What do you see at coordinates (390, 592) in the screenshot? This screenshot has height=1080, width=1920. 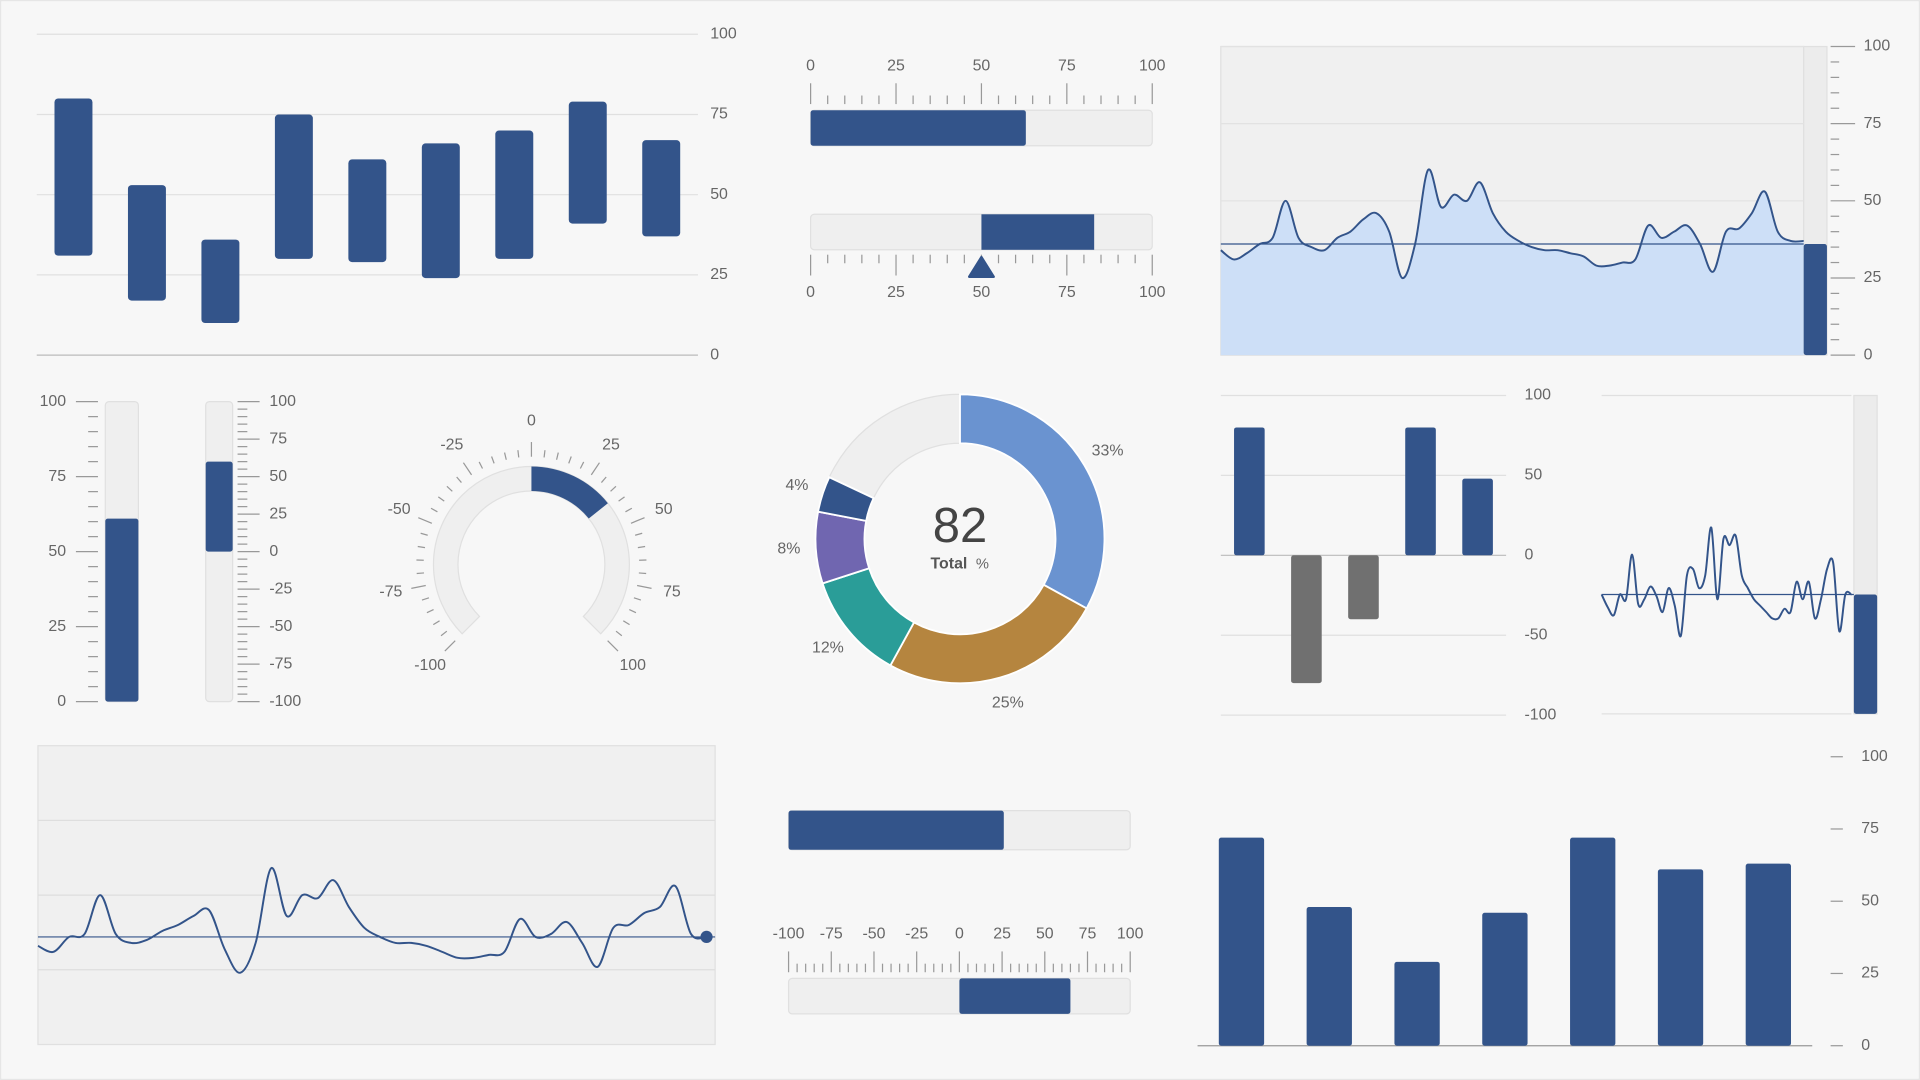 I see `tick-label: -75` at bounding box center [390, 592].